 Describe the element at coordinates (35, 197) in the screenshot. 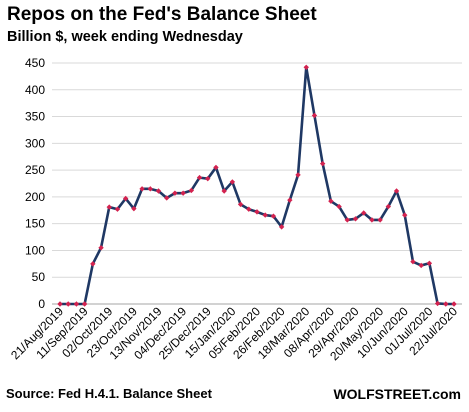

I see `y-tick-label: 200` at that location.